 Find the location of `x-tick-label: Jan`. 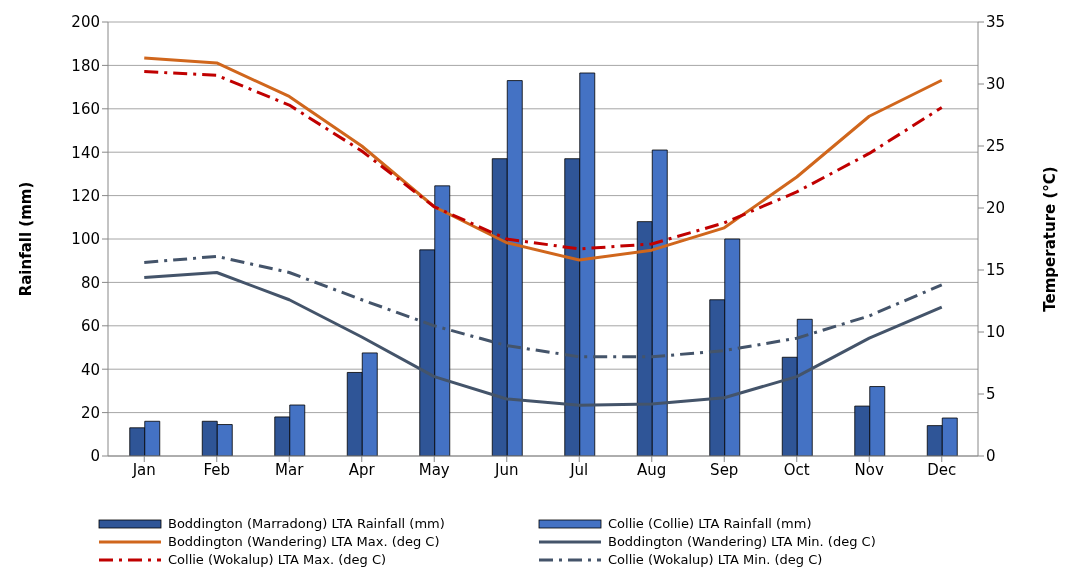

x-tick-label: Jan is located at coordinates (143, 469).